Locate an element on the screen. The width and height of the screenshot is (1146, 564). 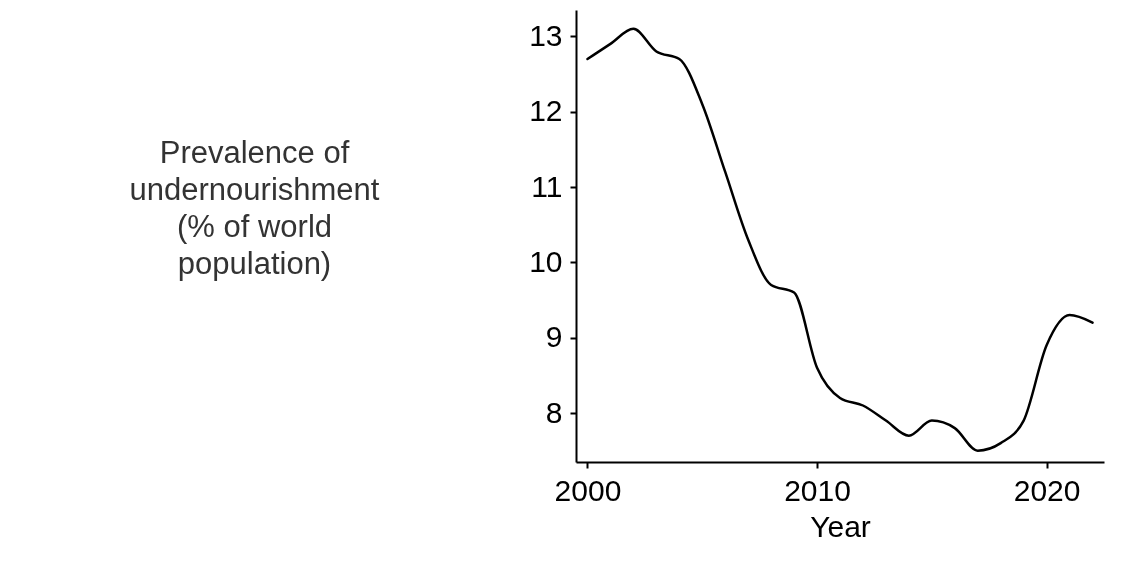
x-tick-label: 2010 is located at coordinates (817, 490).